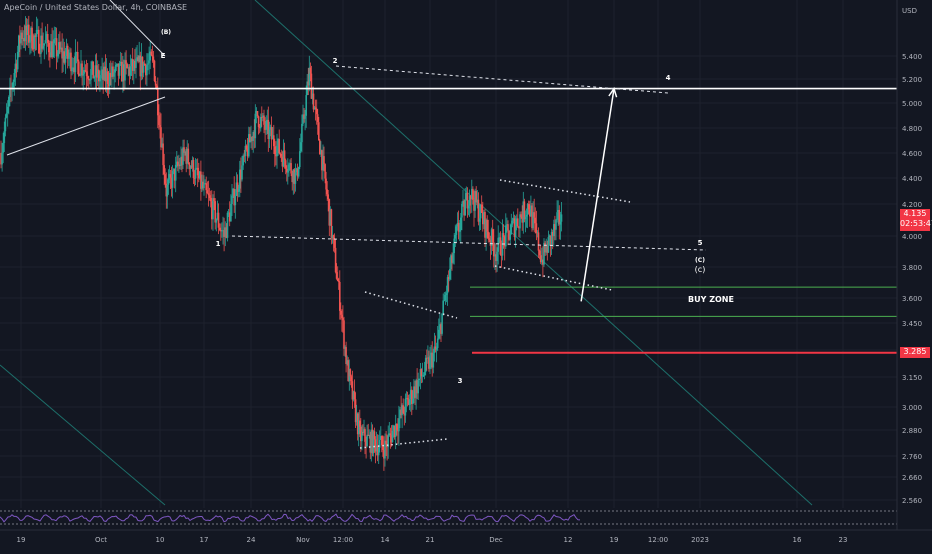 Image resolution: width=932 pixels, height=554 pixels. I want to click on time-tick-2: 10, so click(160, 540).